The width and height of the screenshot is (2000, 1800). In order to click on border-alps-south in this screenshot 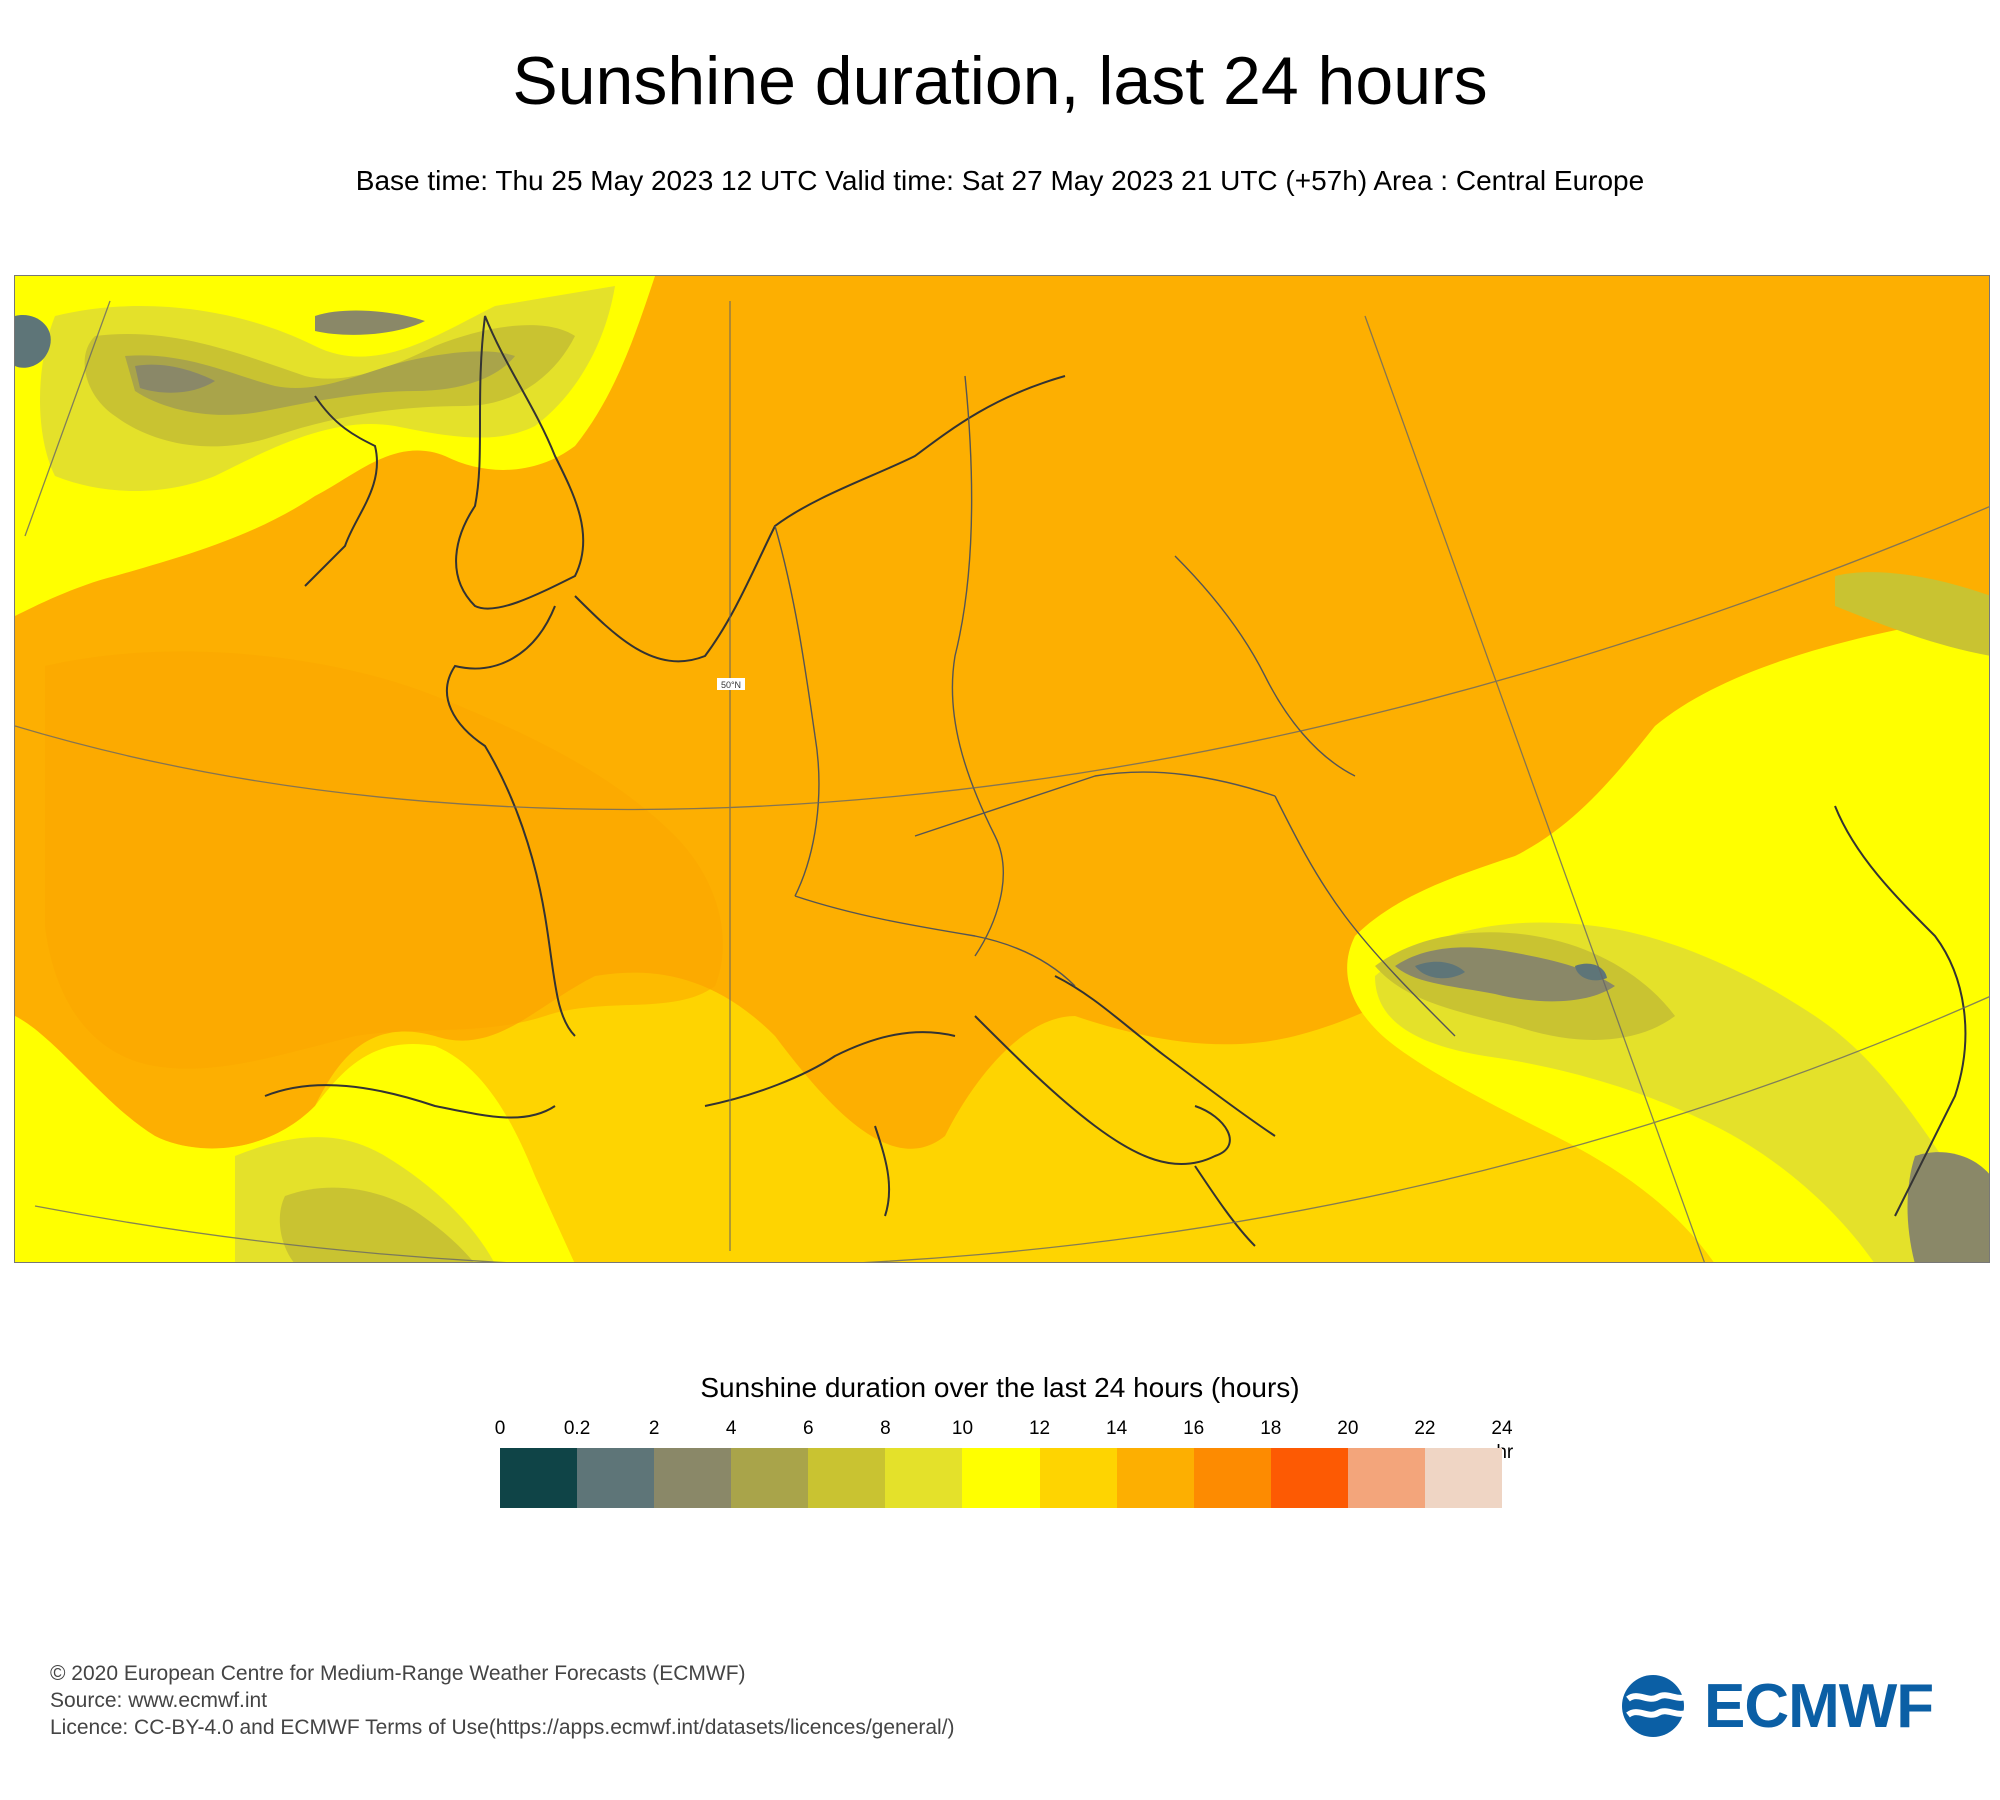, I will do `click(935, 941)`.